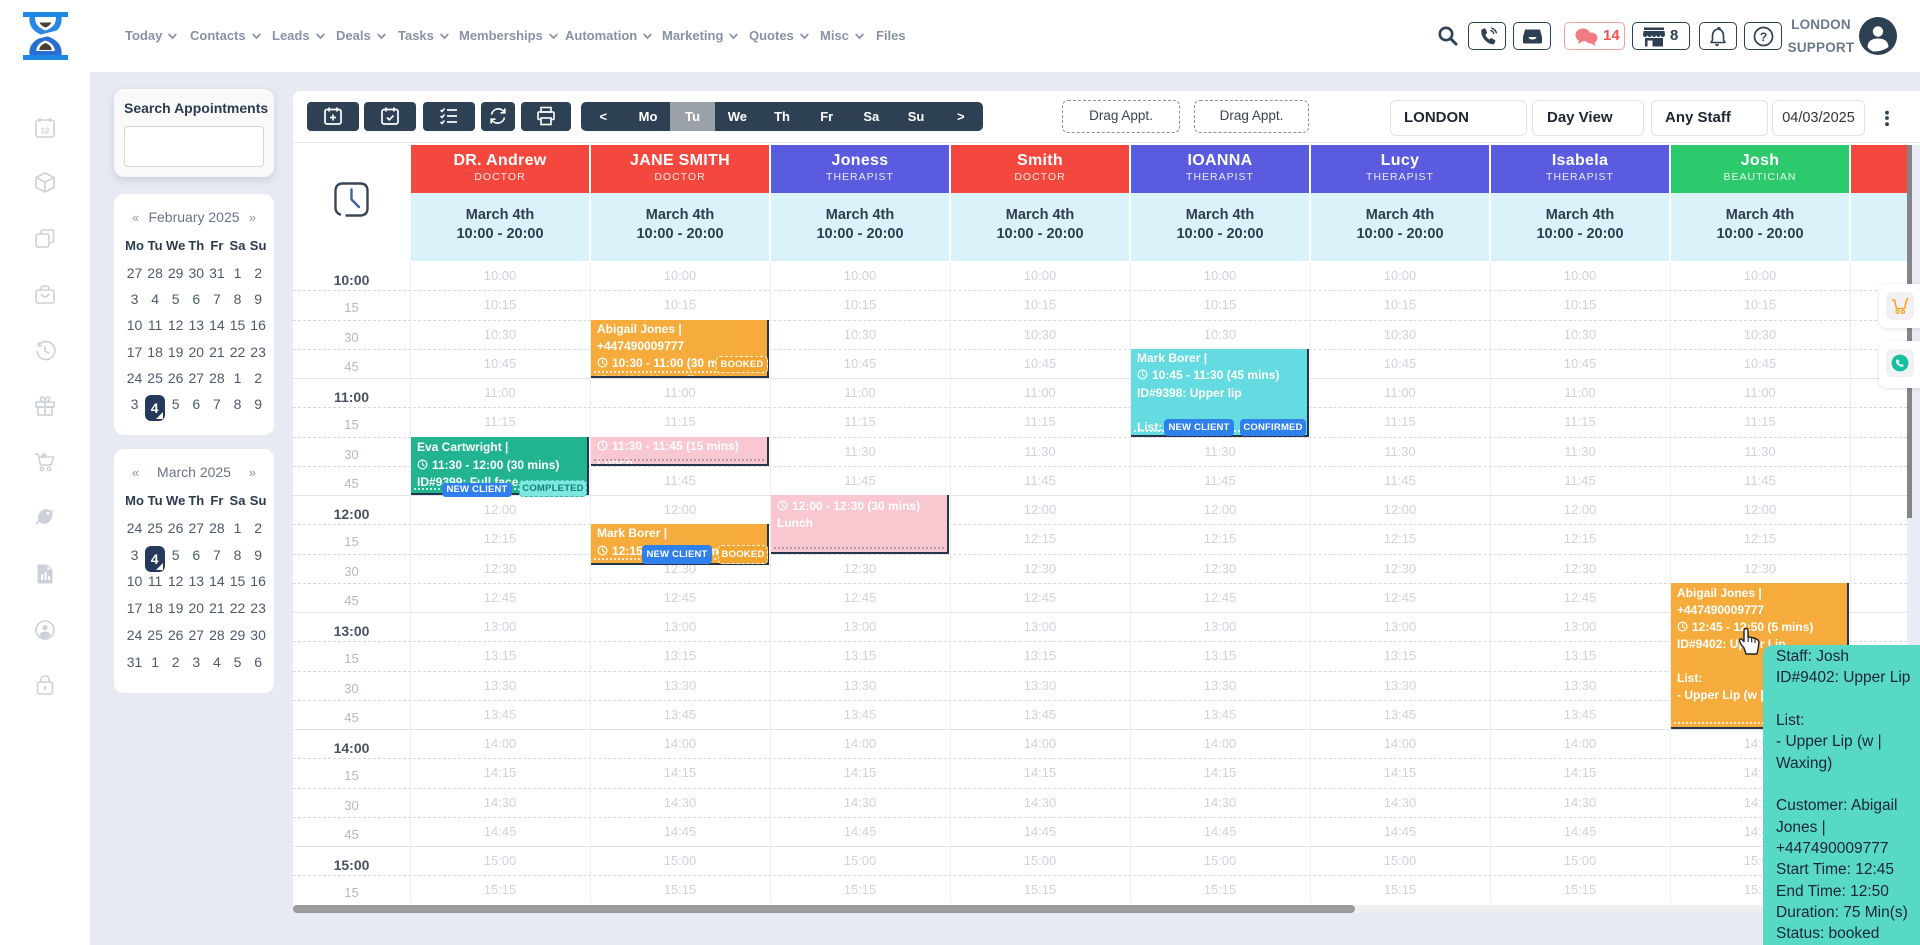 Image resolution: width=1920 pixels, height=945 pixels. Describe the element at coordinates (45, 131) in the screenshot. I see `svg-text: 12` at that location.